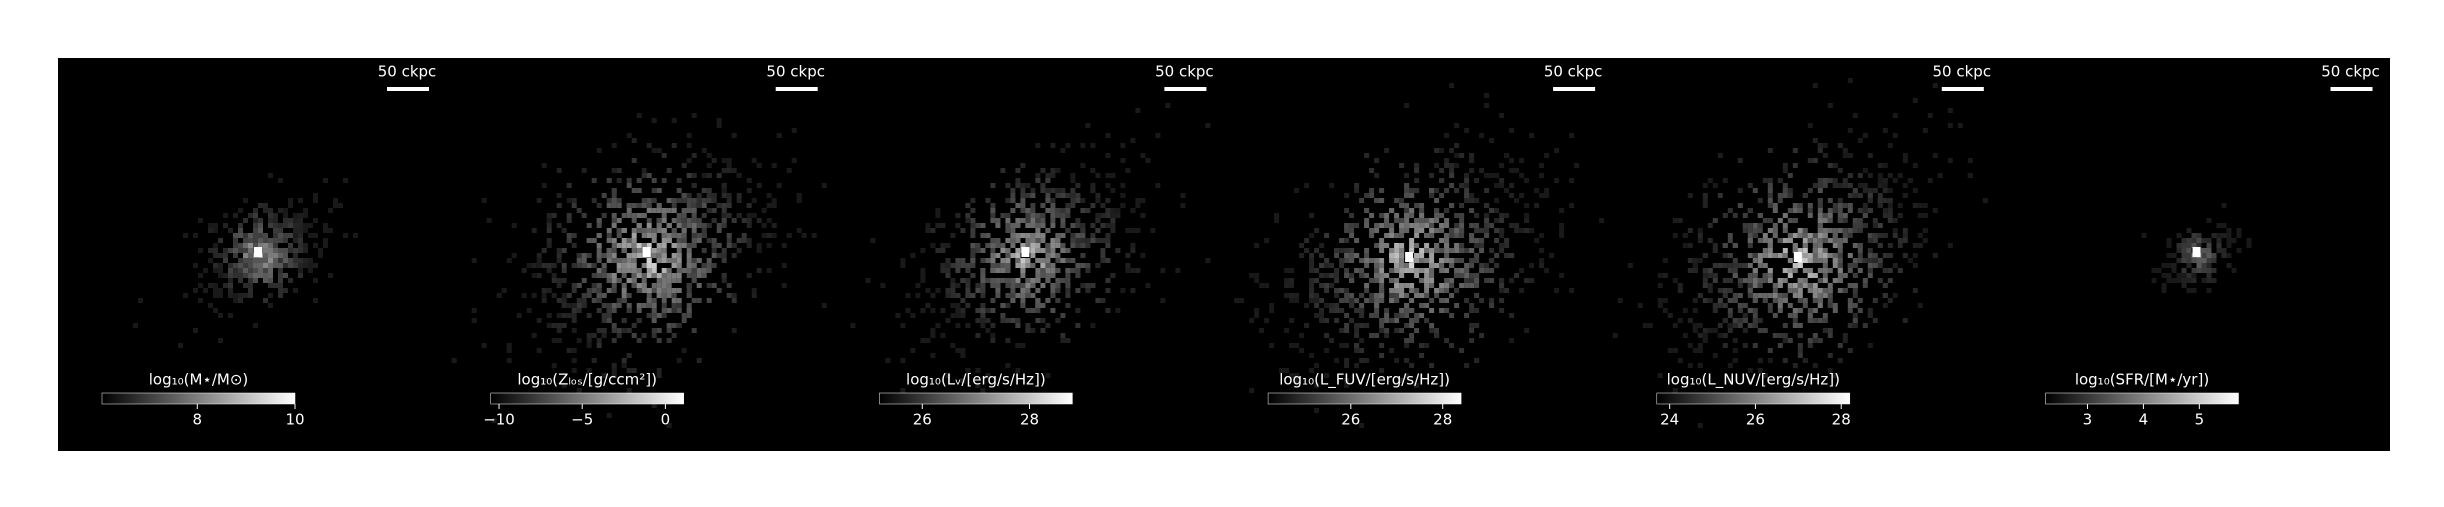 Image resolution: width=2444 pixels, height=507 pixels. I want to click on scalebar, so click(2351, 89).